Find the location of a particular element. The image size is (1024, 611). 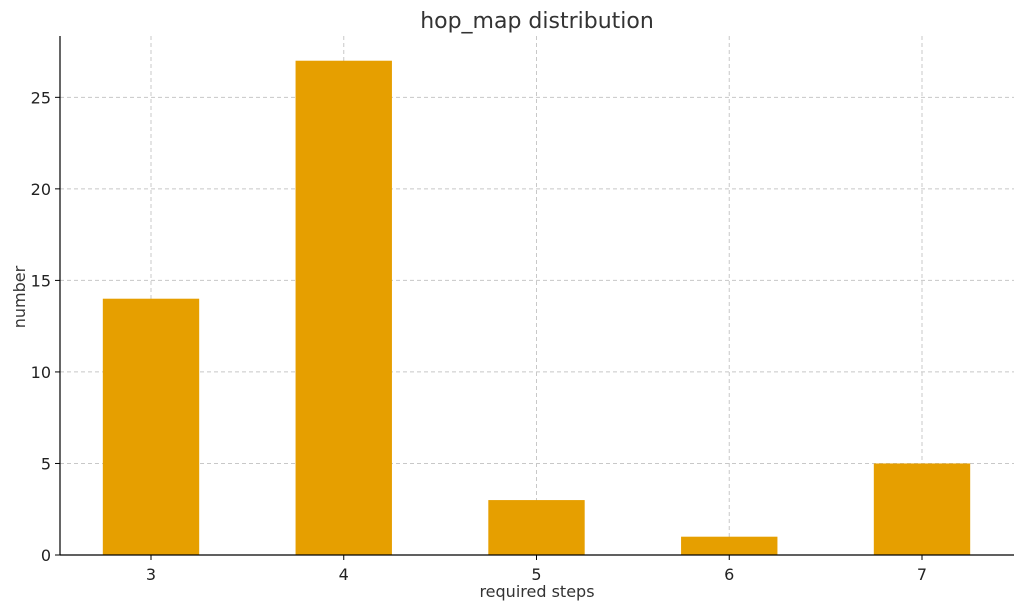

x-tick-label: 4 is located at coordinates (344, 574).